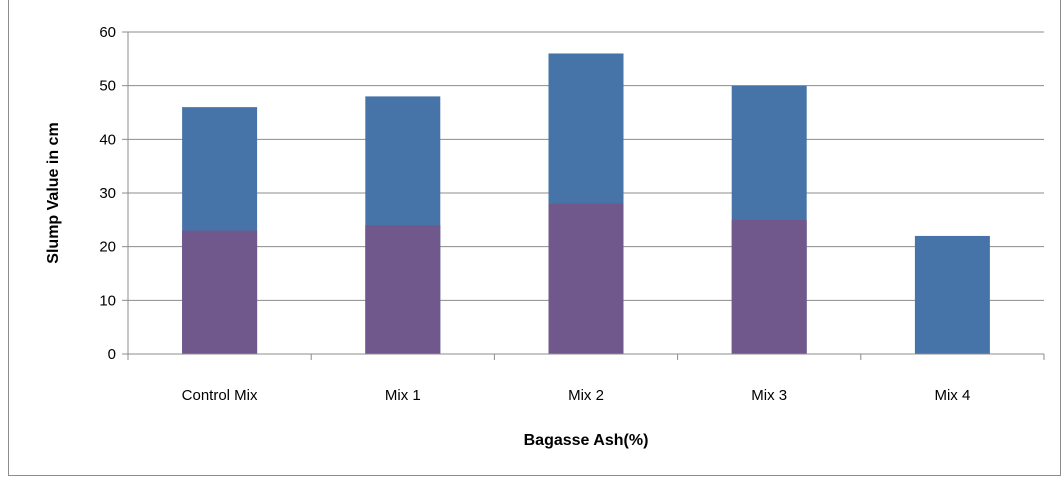 This screenshot has height=479, width=1062. What do you see at coordinates (952, 395) in the screenshot?
I see `x-tick-label: Mix 4` at bounding box center [952, 395].